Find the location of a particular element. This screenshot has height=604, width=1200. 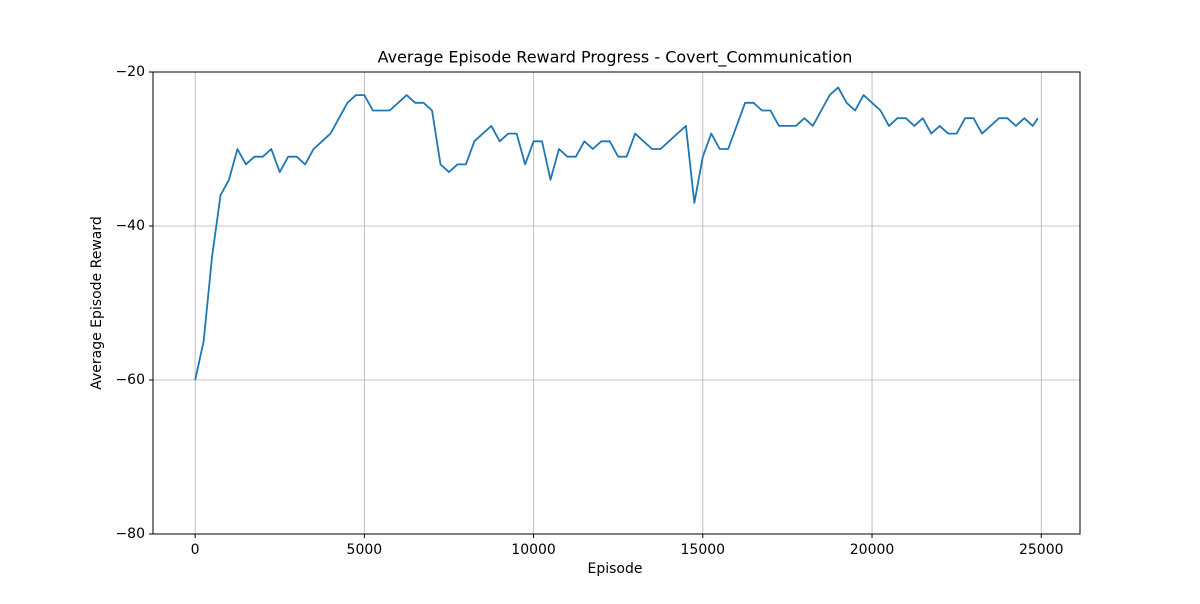

y-tick-label: −60 is located at coordinates (130, 380).